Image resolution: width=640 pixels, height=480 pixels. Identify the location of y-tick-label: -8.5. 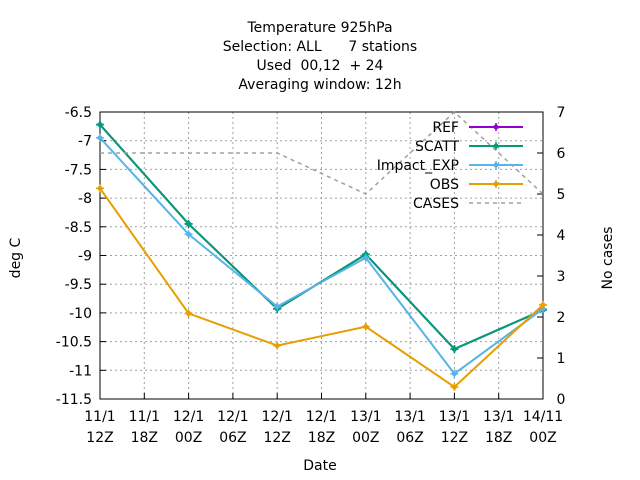
(78, 228).